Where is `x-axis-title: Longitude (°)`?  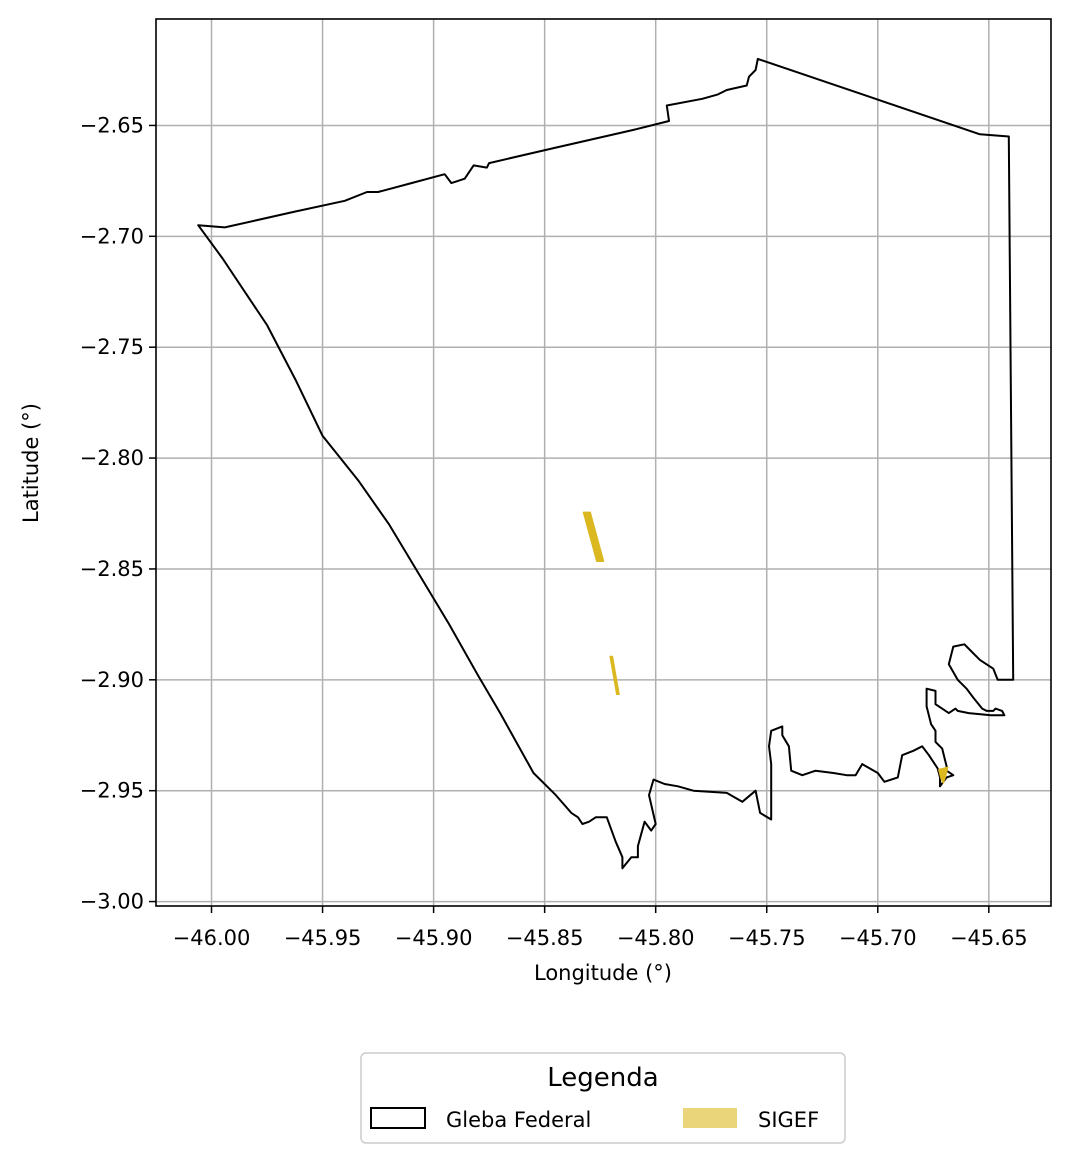 x-axis-title: Longitude (°) is located at coordinates (603, 973).